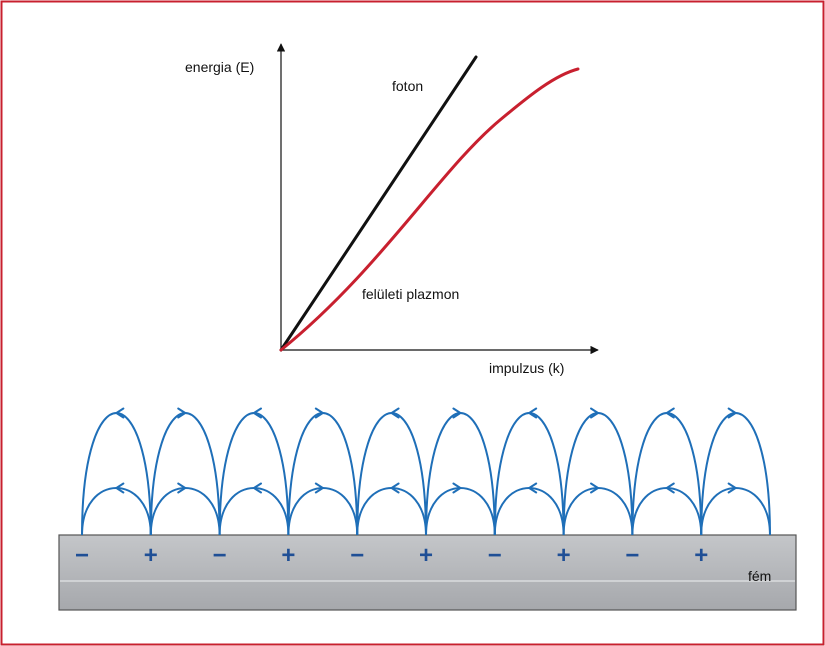 Image resolution: width=825 pixels, height=646 pixels. I want to click on plasmon-label: felületi plazmon, so click(410, 294).